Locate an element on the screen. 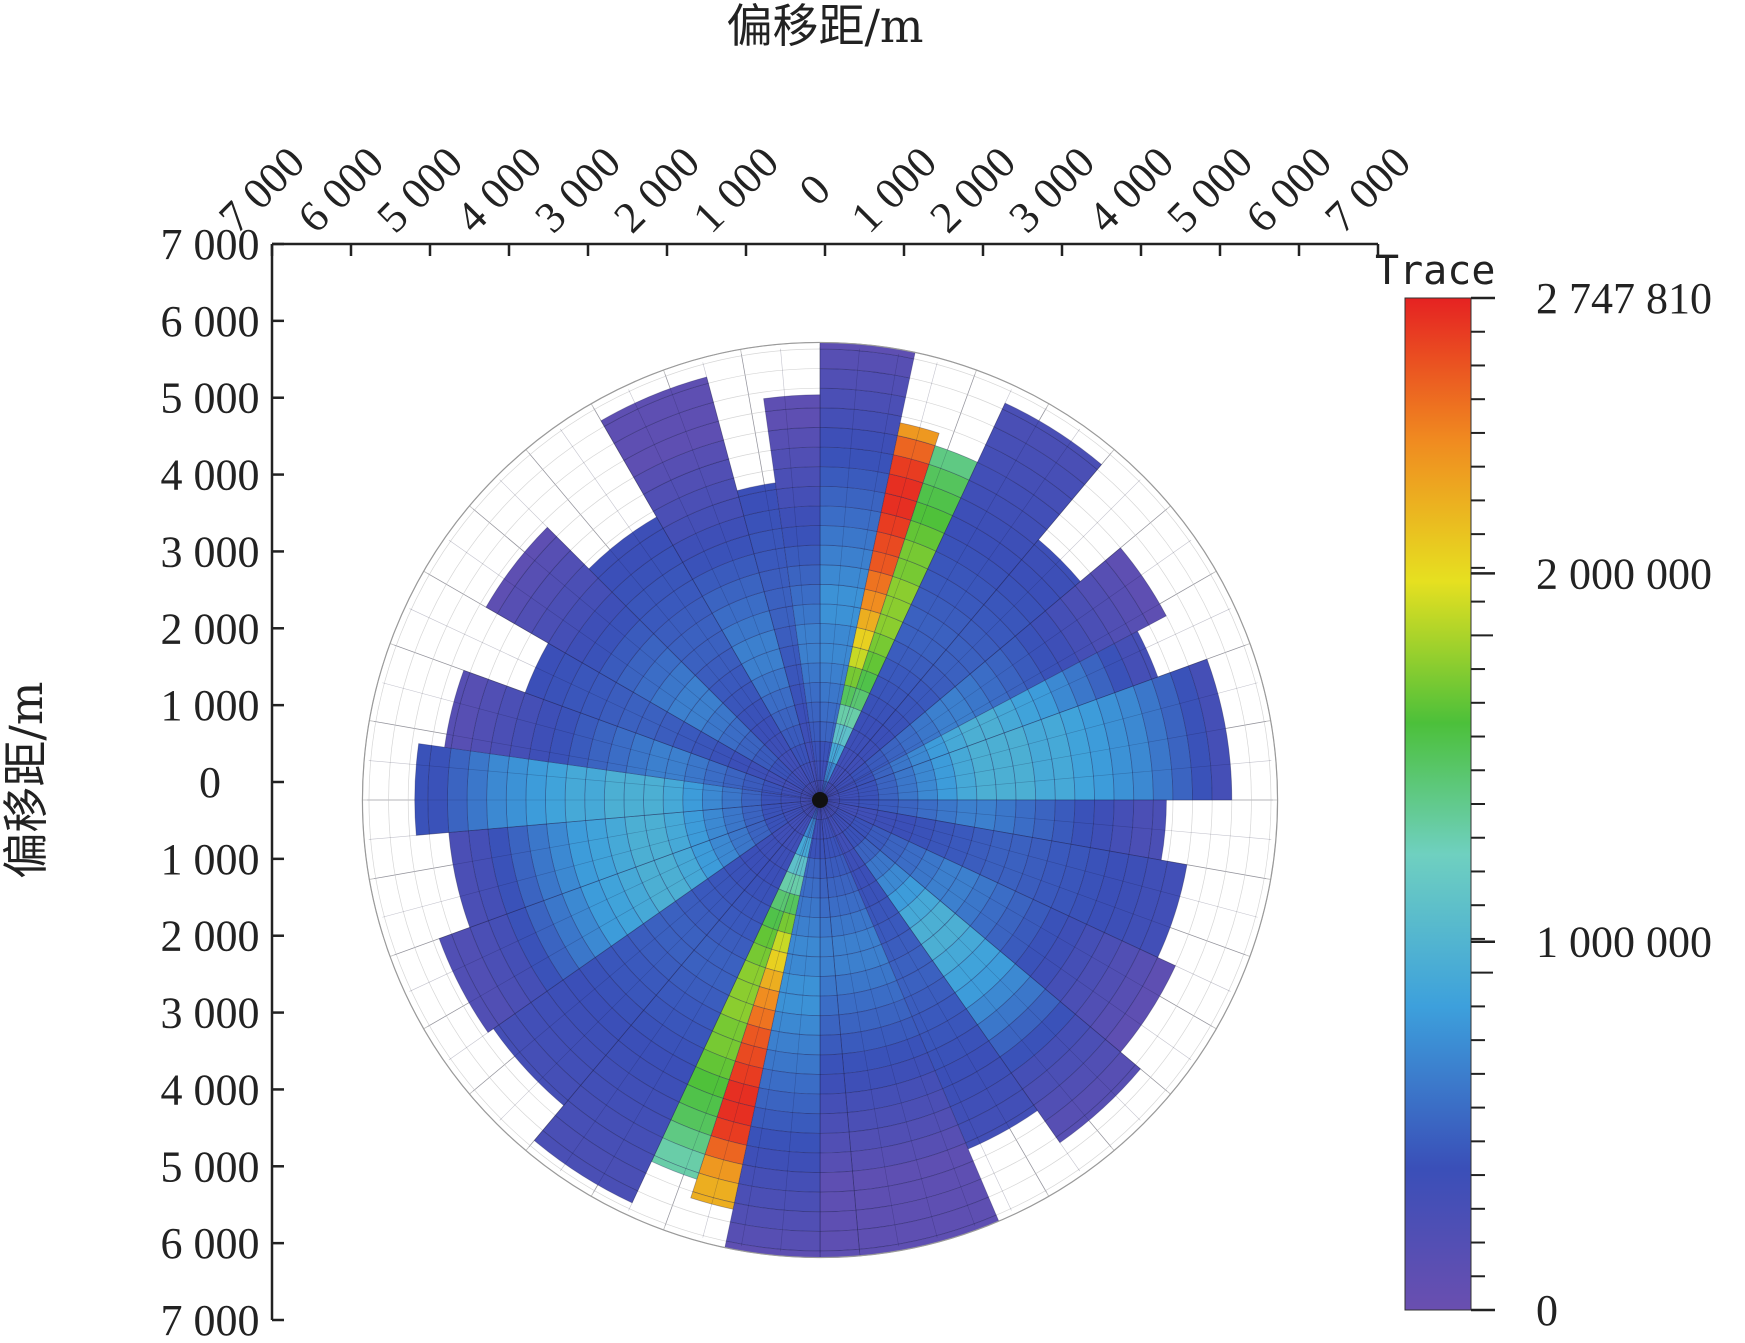  y-axis-title: 偏移距/m is located at coordinates (26, 779).